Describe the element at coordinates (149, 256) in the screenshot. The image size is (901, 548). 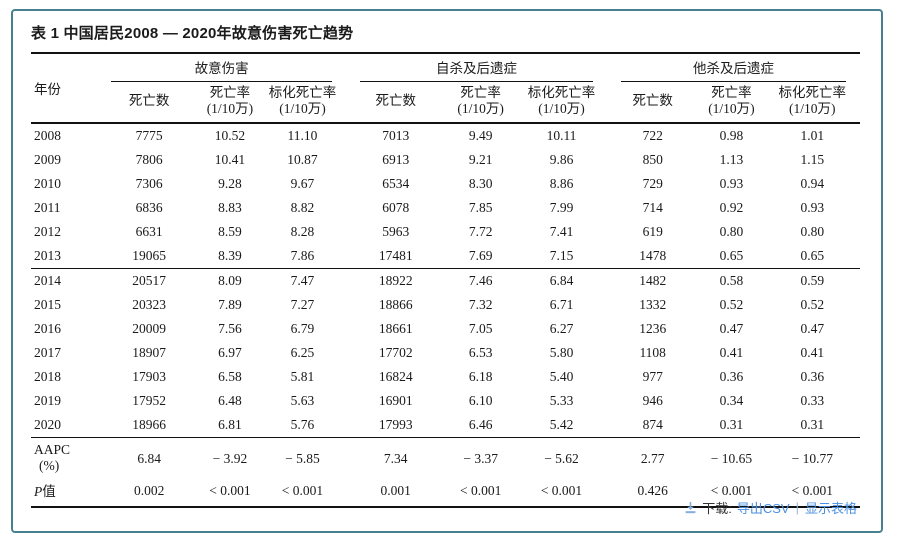
I see `value-cell: 19065` at that location.